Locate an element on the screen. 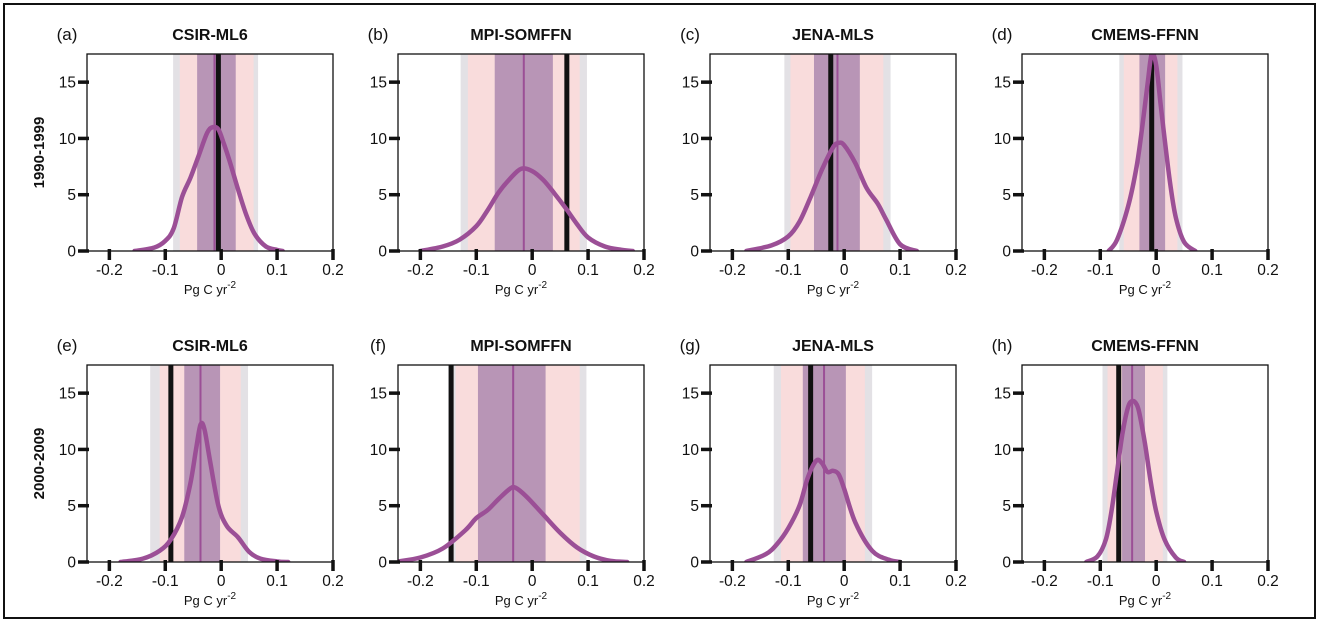  panel-title: JENA-MLS is located at coordinates (833, 35).